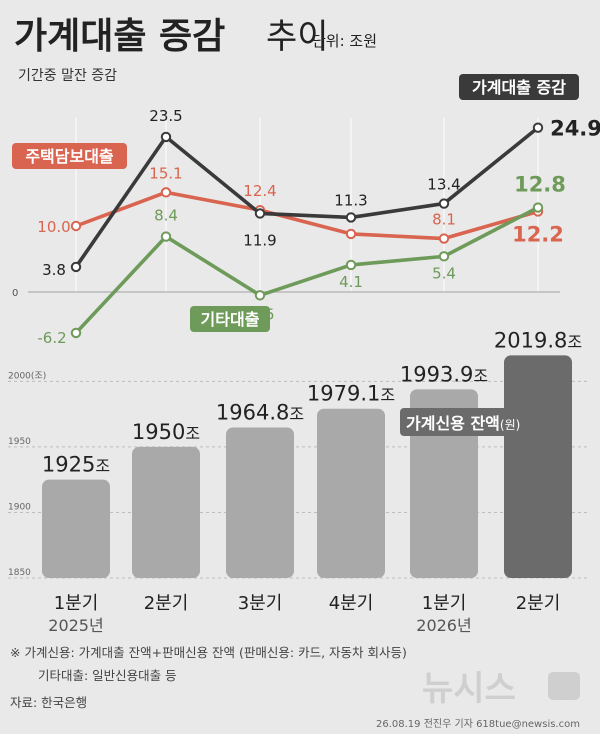 Image resolution: width=600 pixels, height=734 pixels. What do you see at coordinates (166, 216) in the screenshot?
I see `data-label: 8.4` at bounding box center [166, 216].